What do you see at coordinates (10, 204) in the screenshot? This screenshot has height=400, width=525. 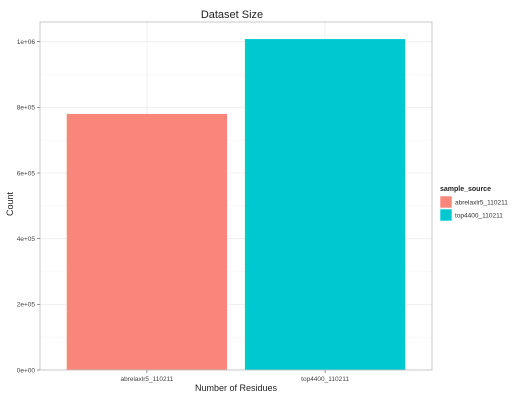 I see `y-axis-title: Count` at bounding box center [10, 204].